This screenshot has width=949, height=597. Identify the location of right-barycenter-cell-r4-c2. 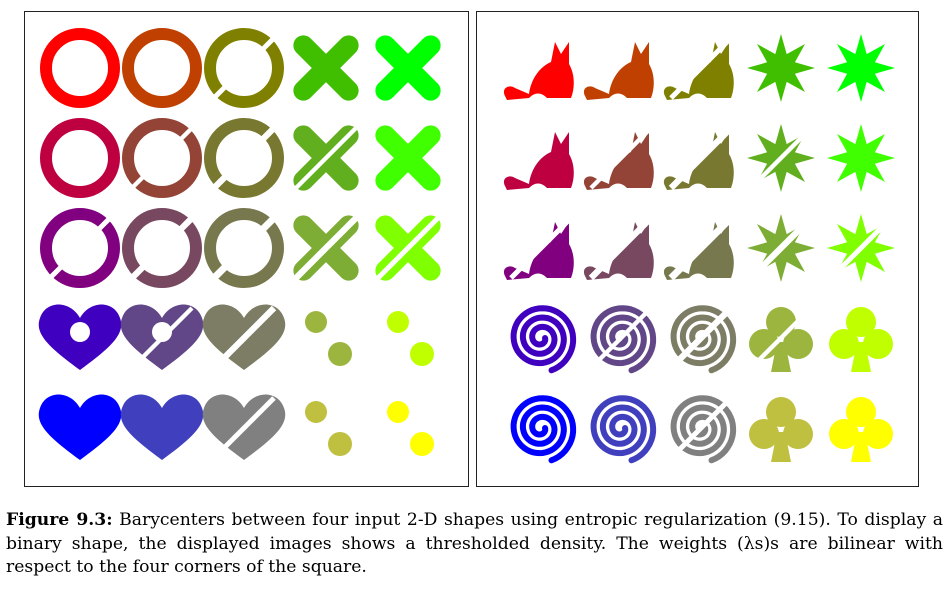
(623, 339).